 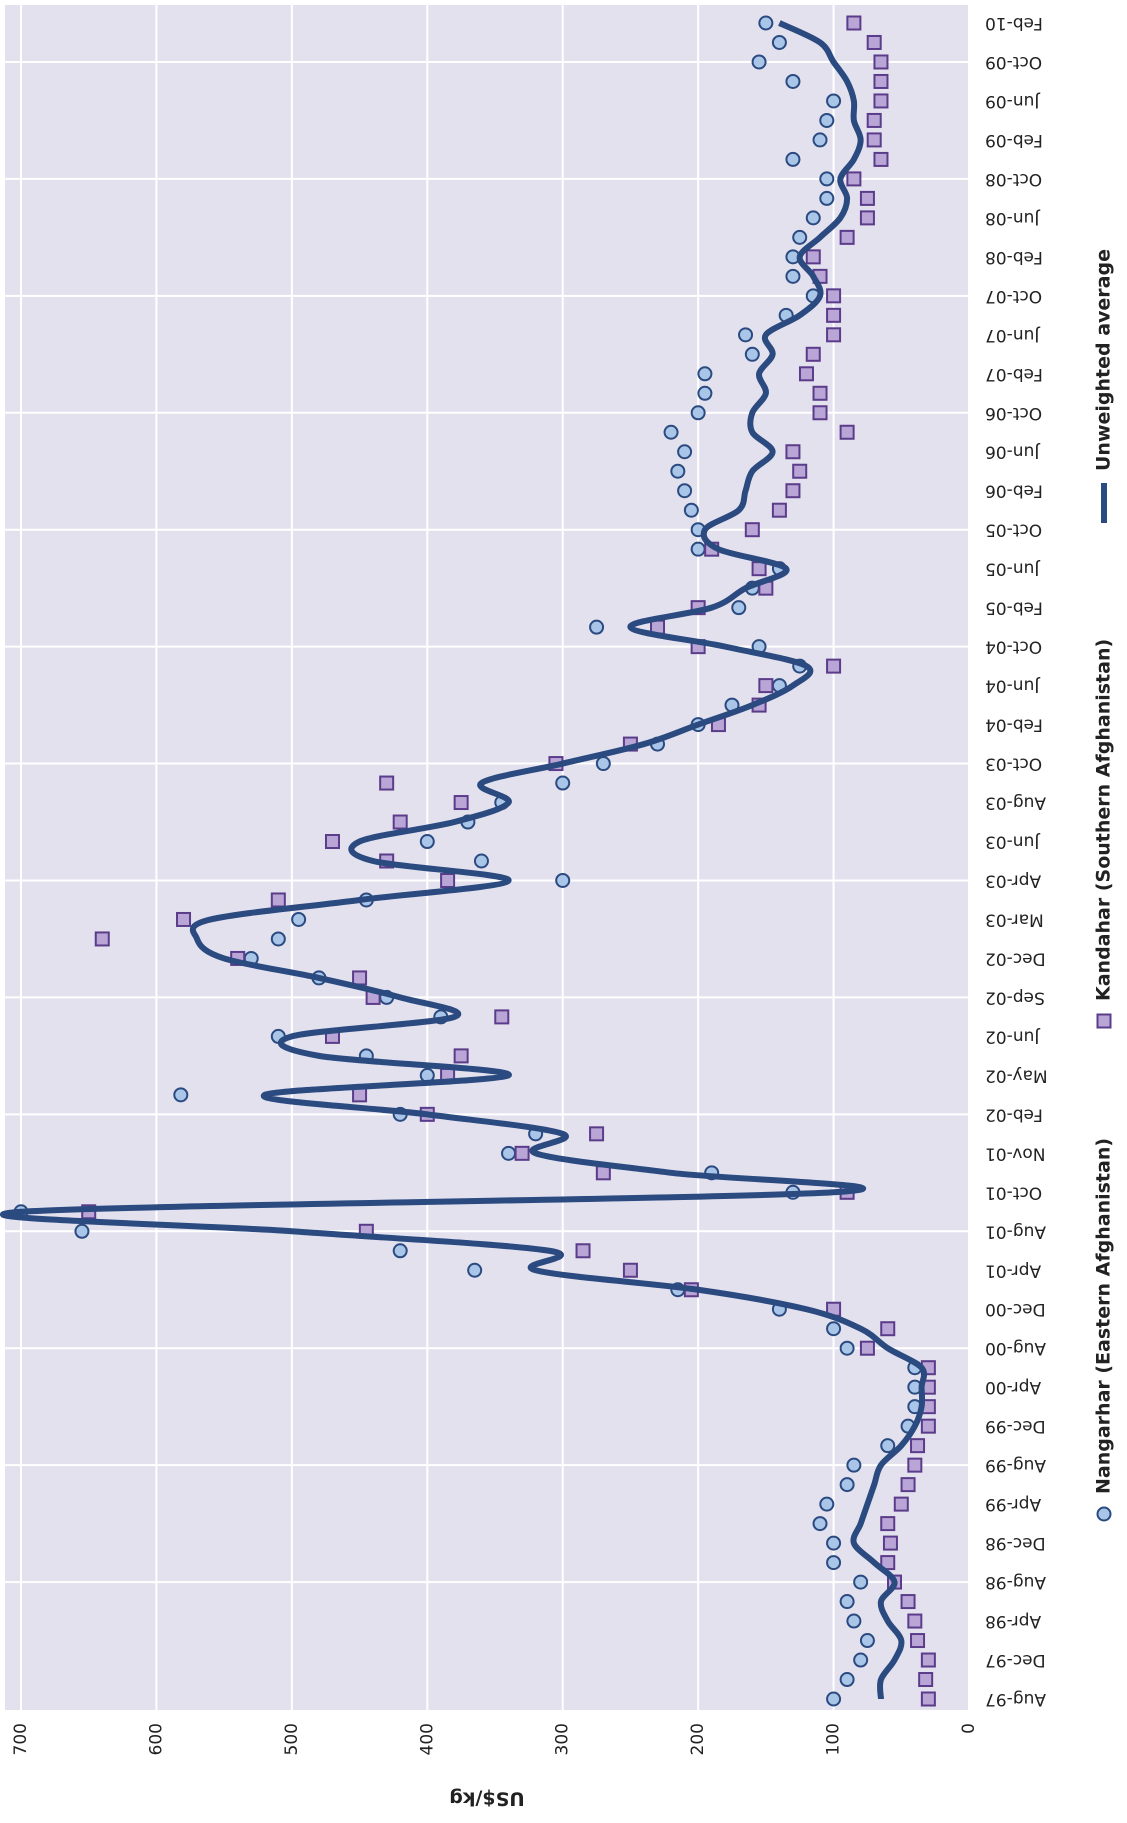 What do you see at coordinates (1104, 1021) in the screenshot?
I see `legend-square` at bounding box center [1104, 1021].